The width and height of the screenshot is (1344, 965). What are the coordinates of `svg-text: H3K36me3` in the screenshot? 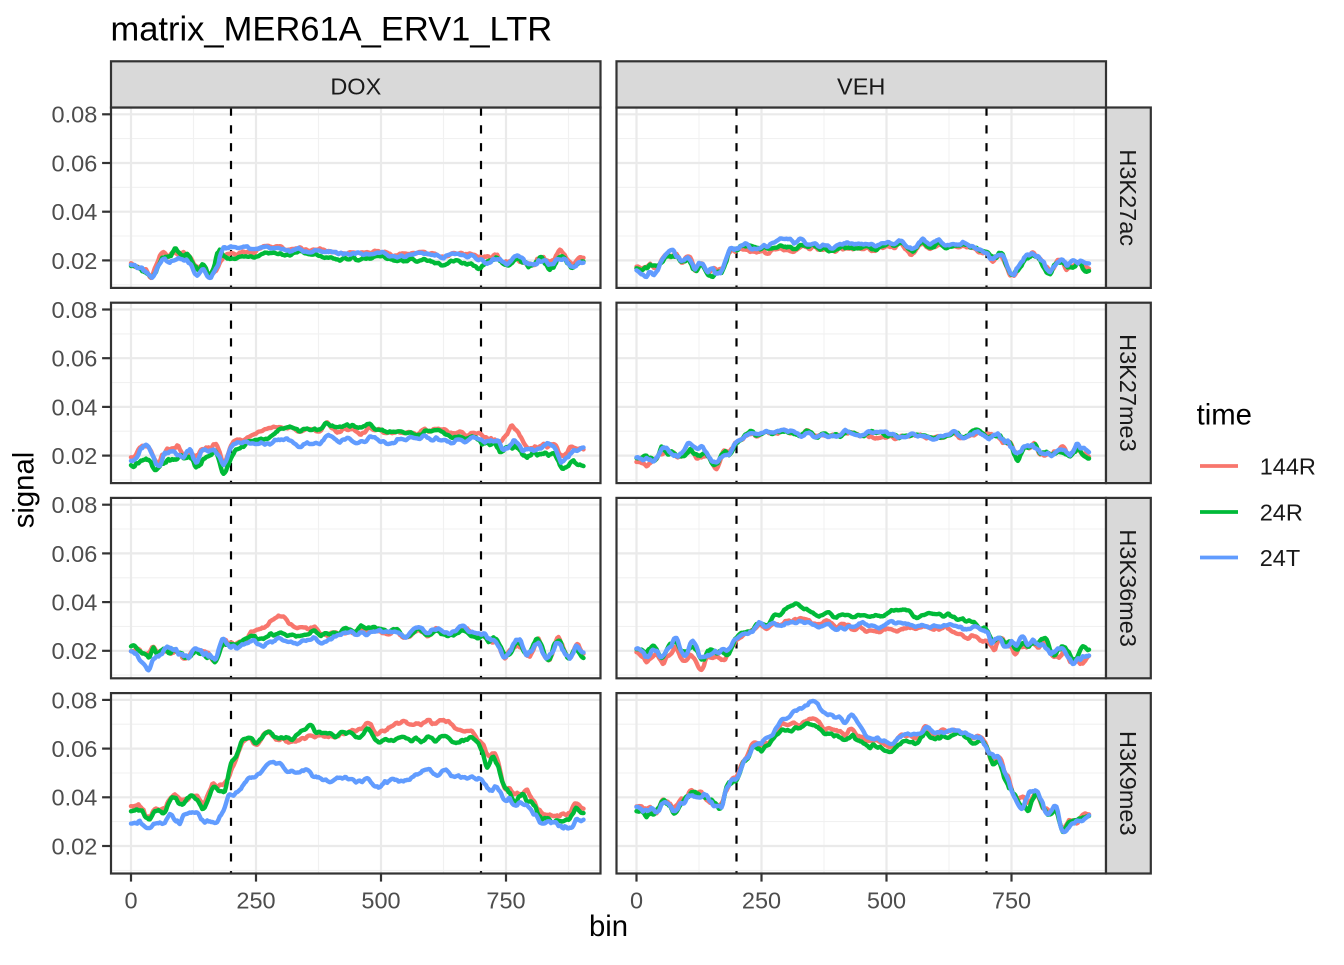 It's located at (1128, 588).